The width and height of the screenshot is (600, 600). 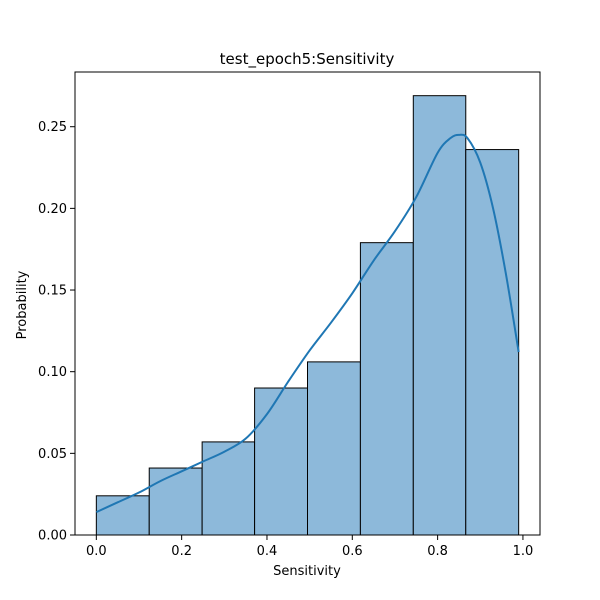 What do you see at coordinates (52, 127) in the screenshot?
I see `y-tick-label: 0.25` at bounding box center [52, 127].